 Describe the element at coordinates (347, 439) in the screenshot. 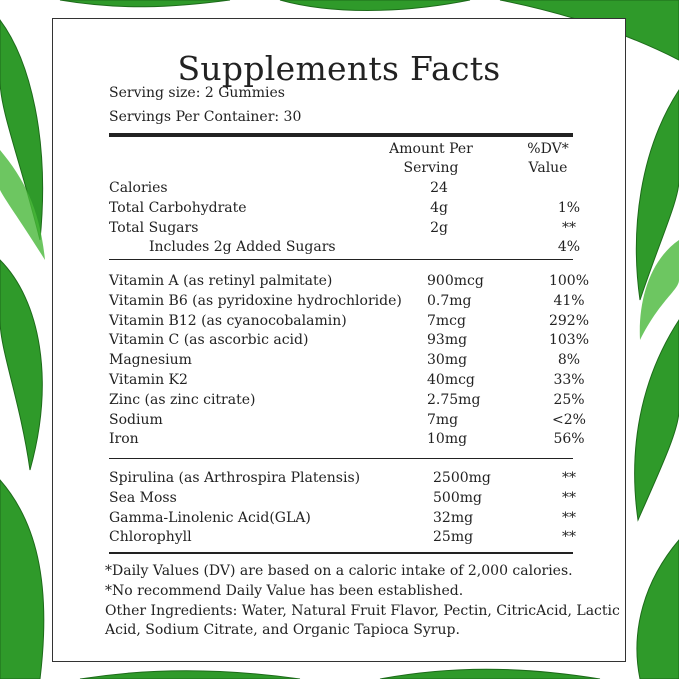

I see `nutrient-row: Iron 10mg 56%` at that location.